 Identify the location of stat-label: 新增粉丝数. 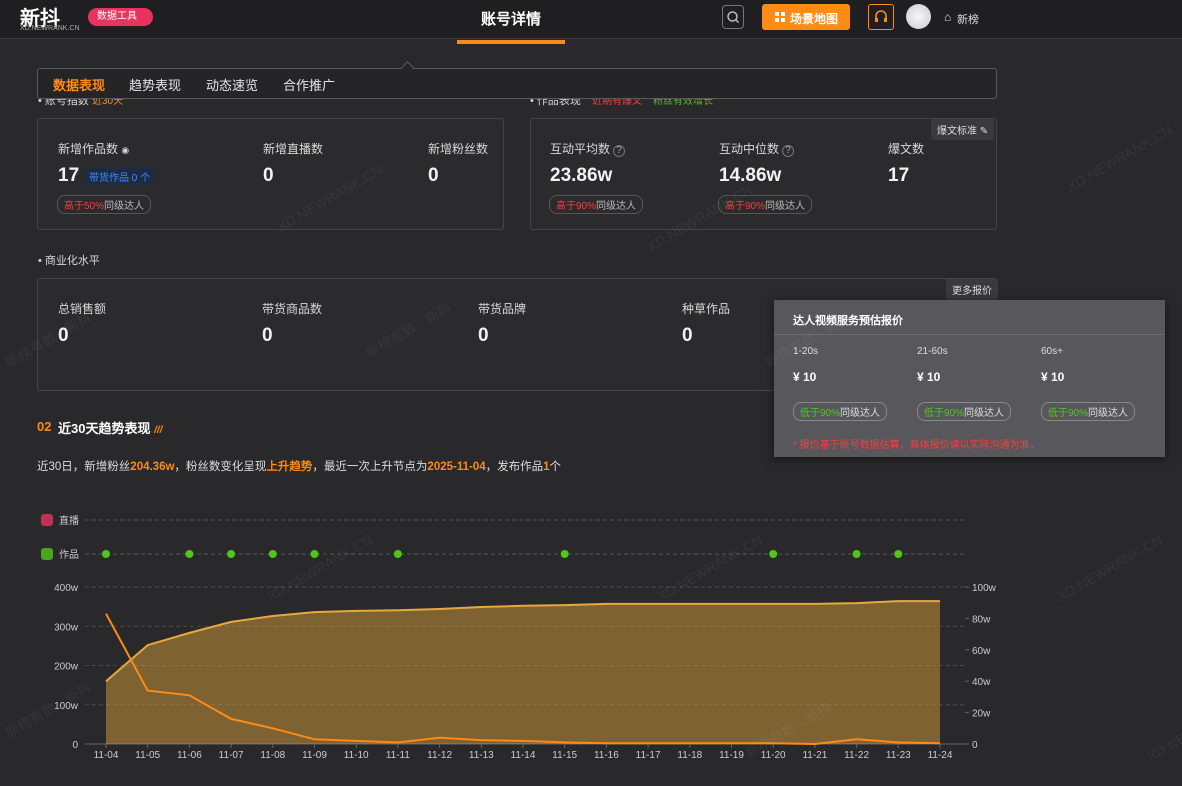
(458, 148).